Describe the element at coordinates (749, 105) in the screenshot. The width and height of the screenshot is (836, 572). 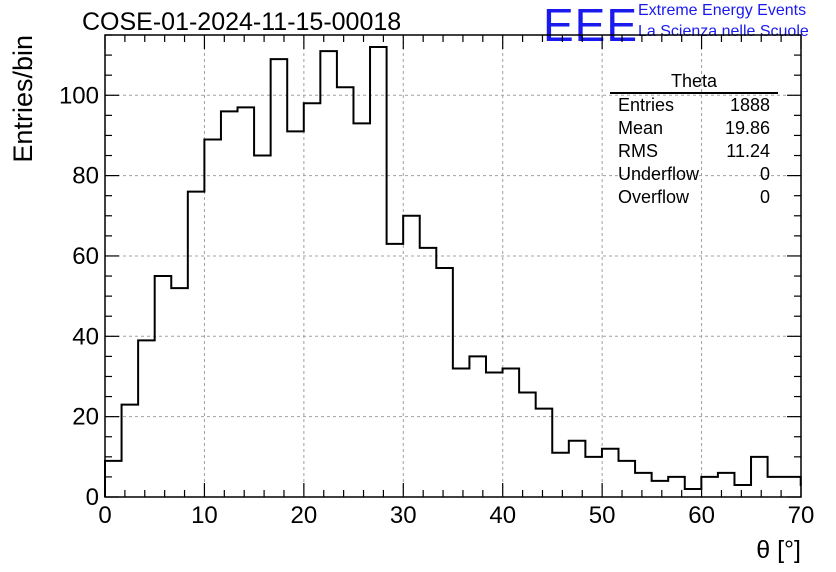
I see `stats-value: 1888` at that location.